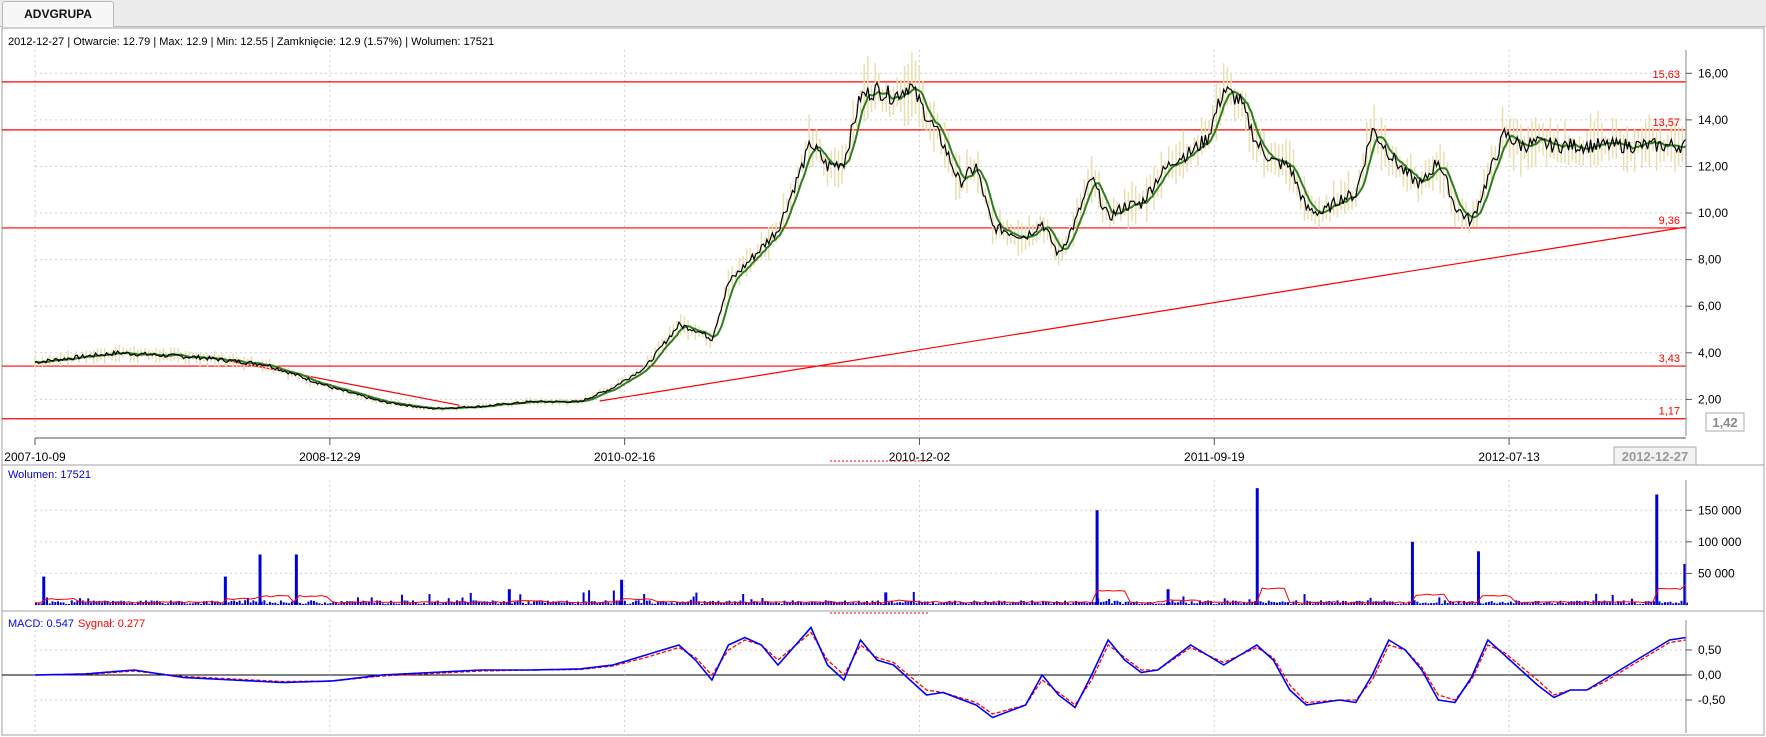 The height and width of the screenshot is (737, 1766). Describe the element at coordinates (1669, 359) in the screenshot. I see `level-label: 3,43` at that location.